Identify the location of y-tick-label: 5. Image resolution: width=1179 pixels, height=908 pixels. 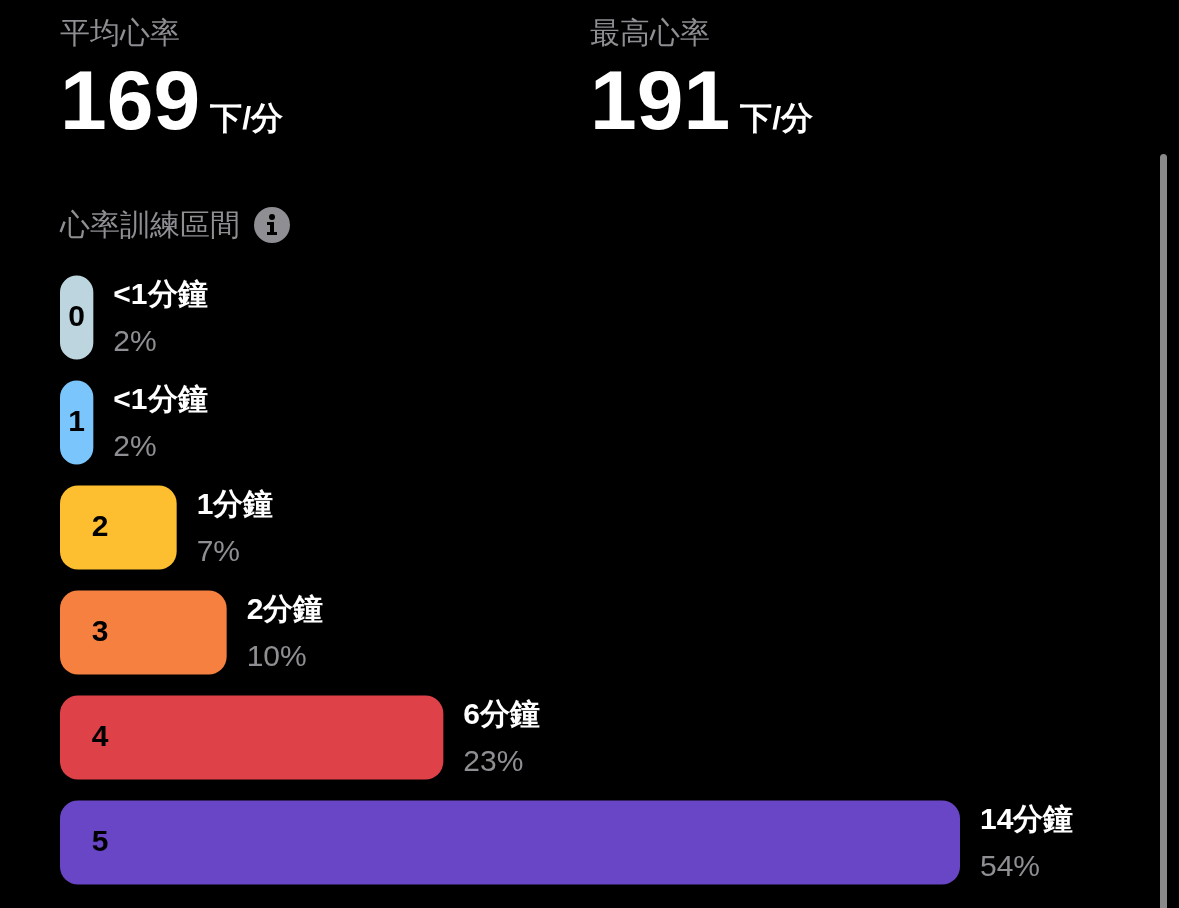
(100, 840).